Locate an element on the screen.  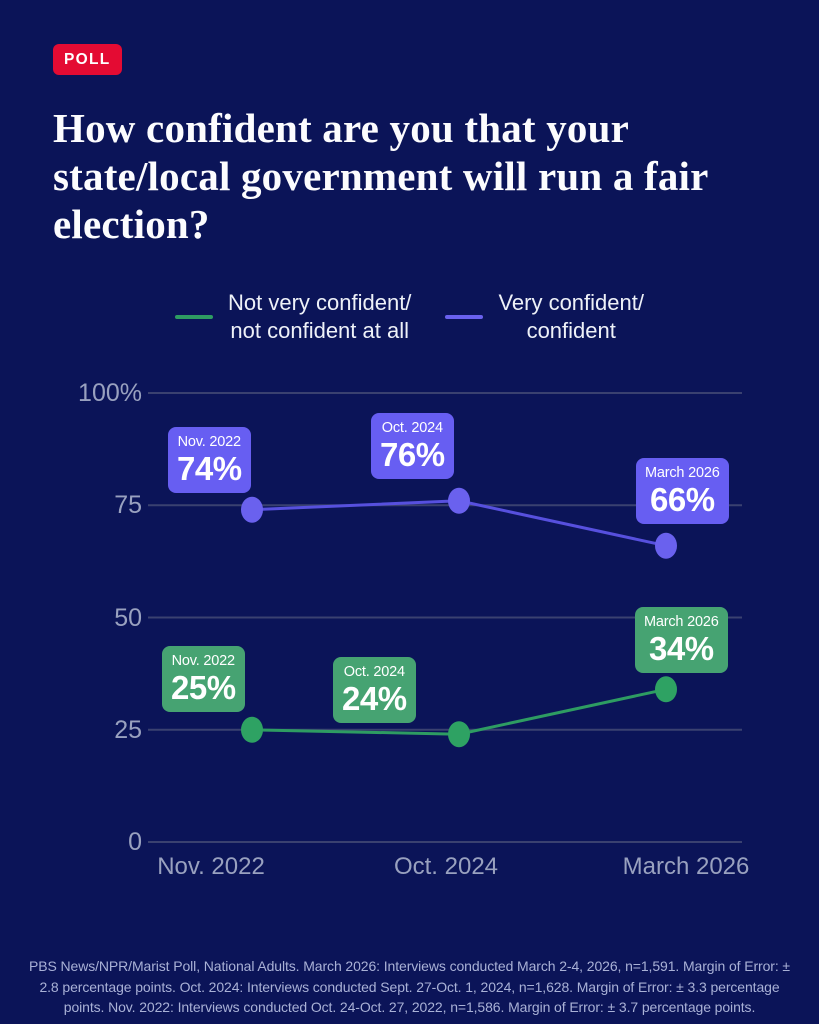
very-confident-data-label-box: Oct. 2024 76% is located at coordinates (412, 446).